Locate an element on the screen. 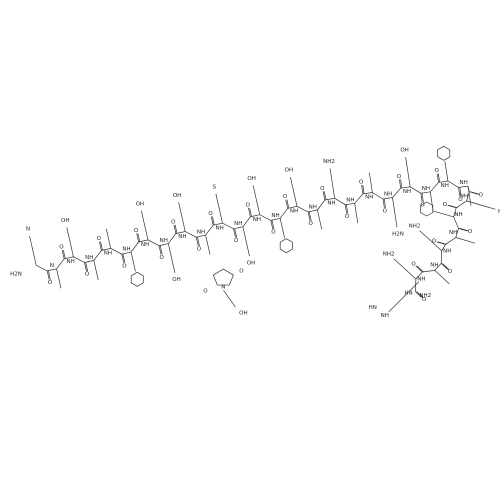 Image resolution: width=500 pixels, height=500 pixels. atom-label: S is located at coordinates (215, 188).